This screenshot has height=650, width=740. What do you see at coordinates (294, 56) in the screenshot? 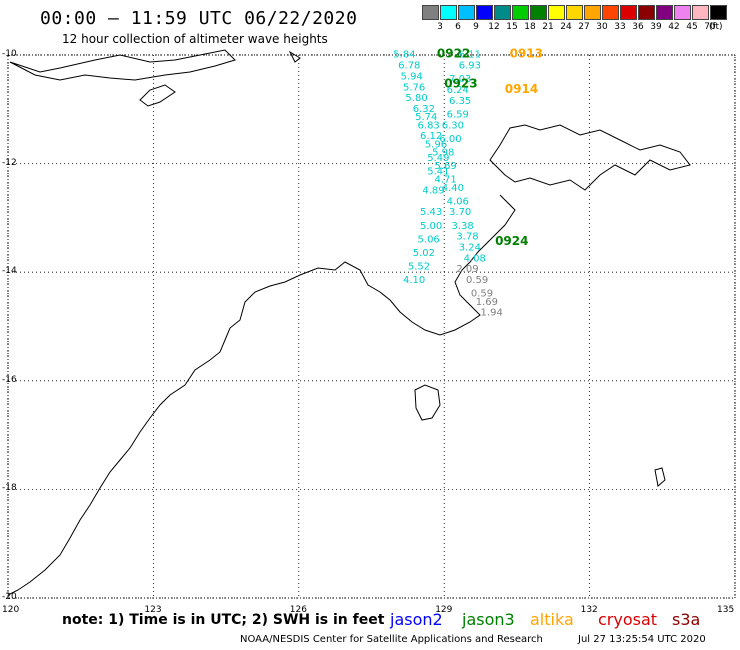
I see `coastline-wetar` at bounding box center [294, 56].